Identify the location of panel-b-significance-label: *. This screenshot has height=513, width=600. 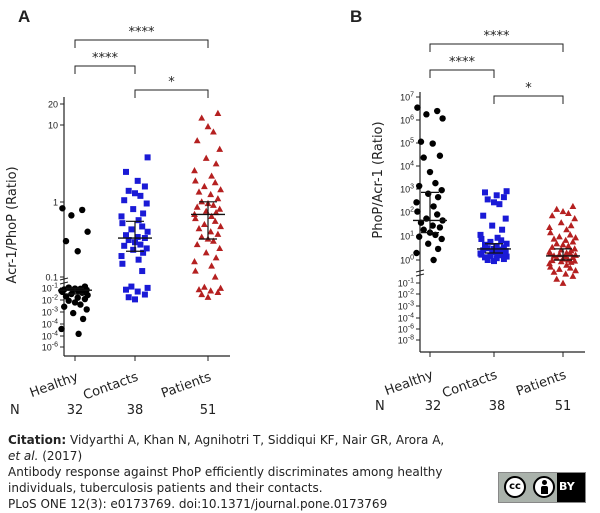
(528, 88).